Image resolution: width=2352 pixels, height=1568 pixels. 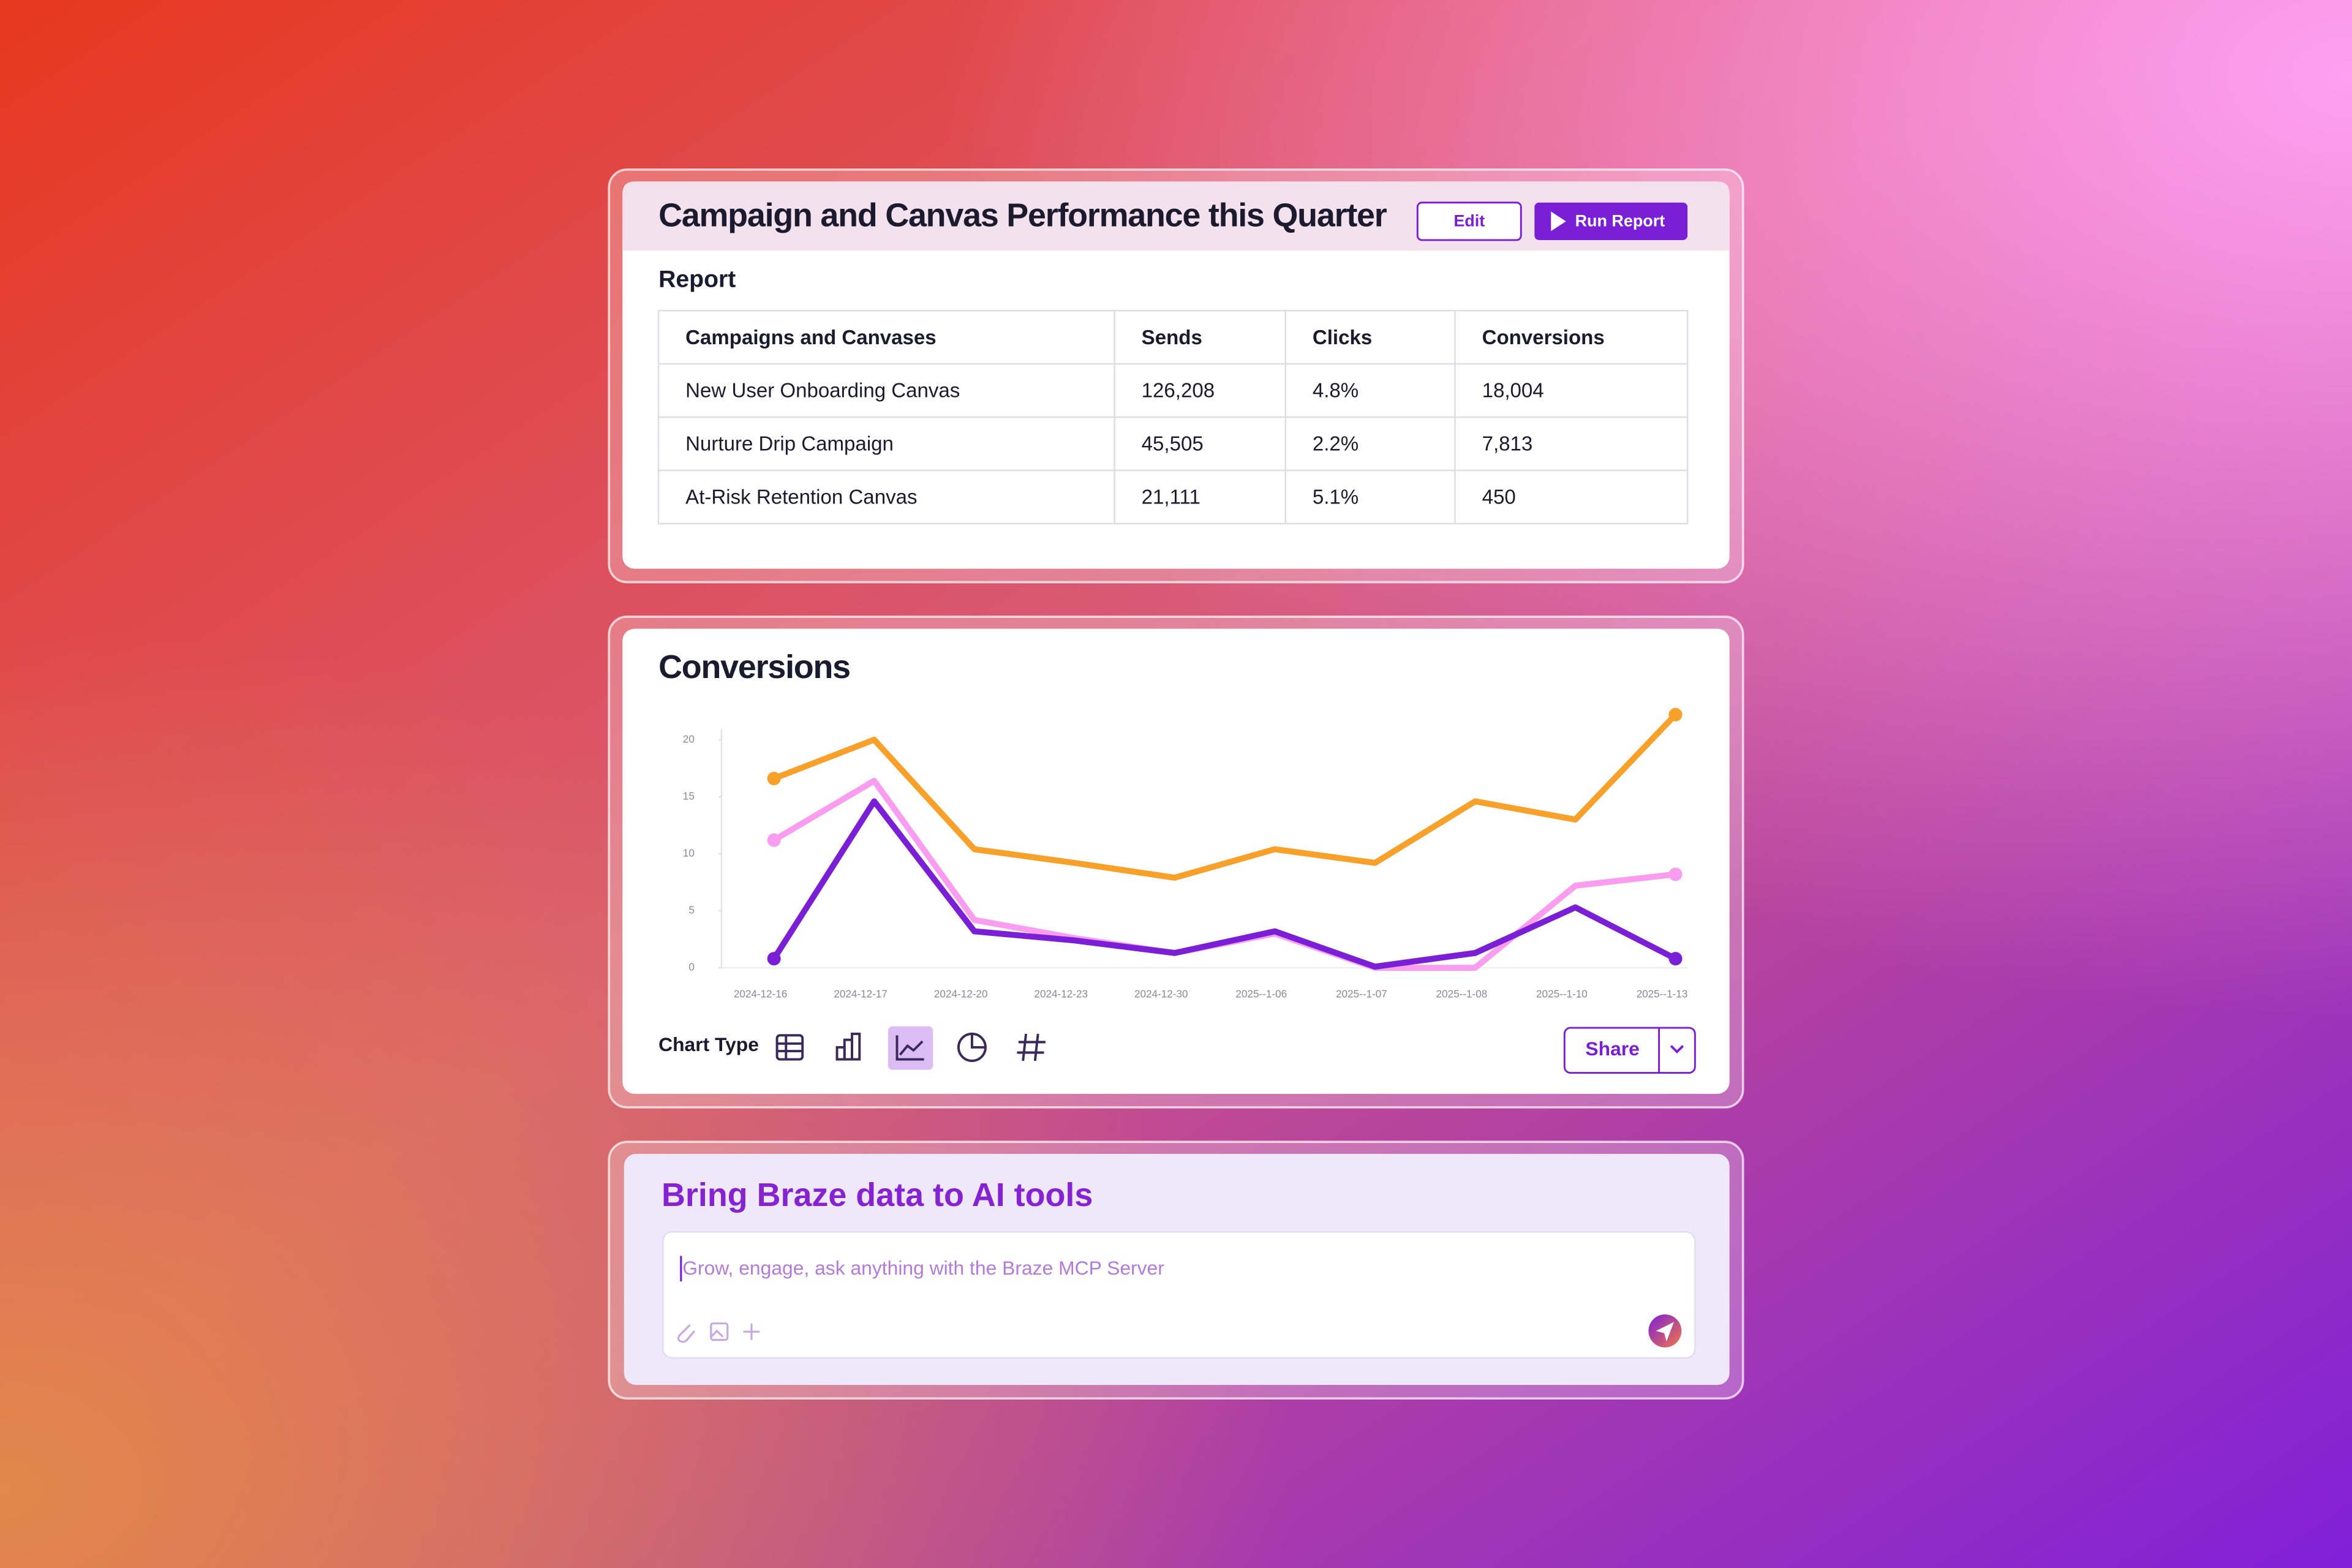 What do you see at coordinates (878, 1195) in the screenshot?
I see `ai-title: Bring Braze data to AI tools` at bounding box center [878, 1195].